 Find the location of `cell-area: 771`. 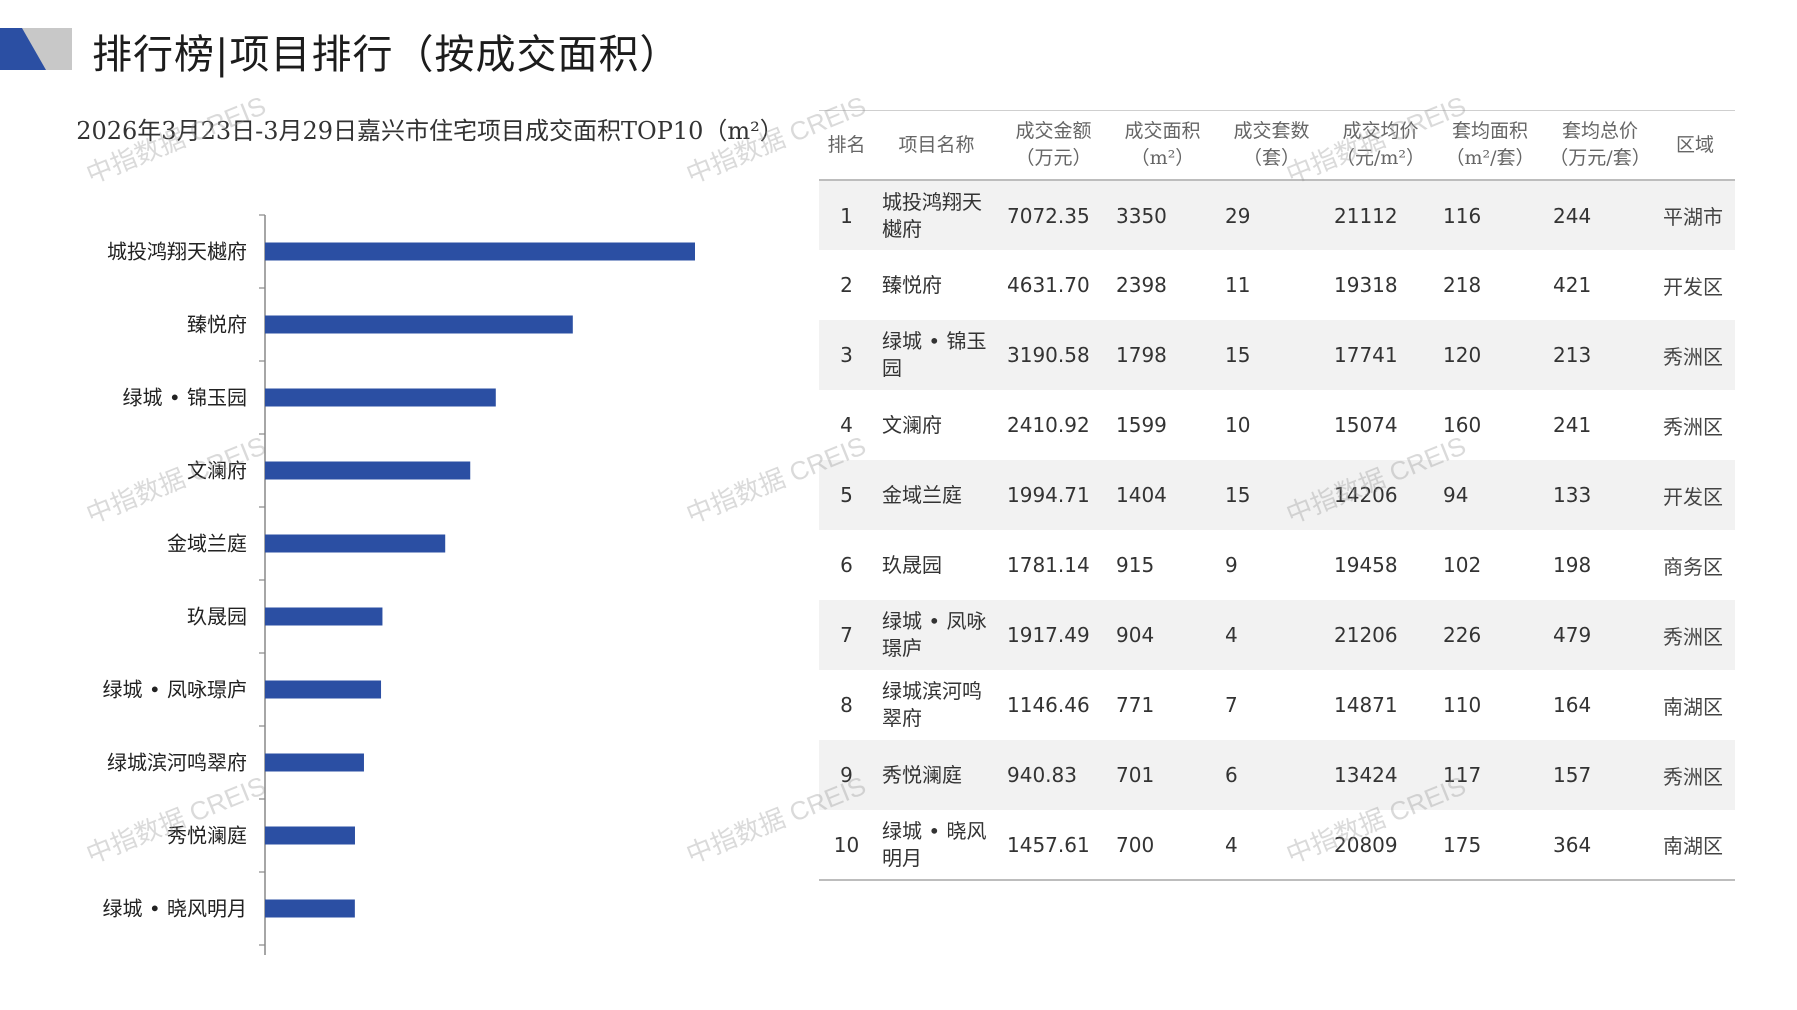

cell-area: 771 is located at coordinates (1135, 705).